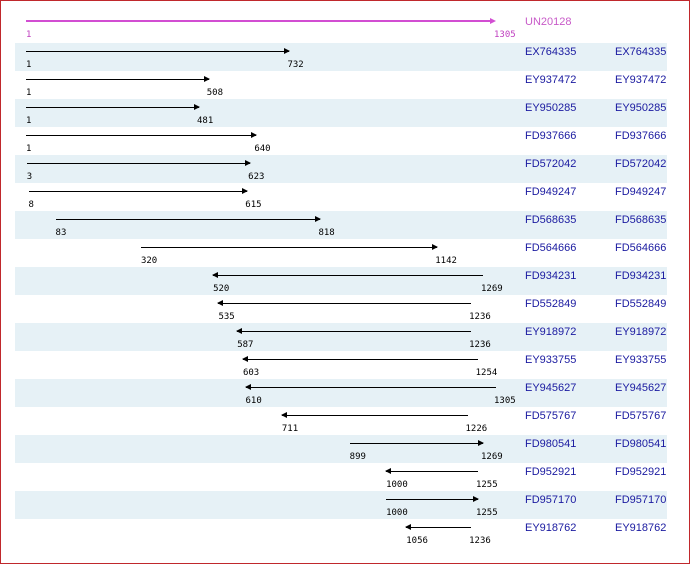  Describe the element at coordinates (417, 541) in the screenshot. I see `alignment-start-label: 1056` at that location.